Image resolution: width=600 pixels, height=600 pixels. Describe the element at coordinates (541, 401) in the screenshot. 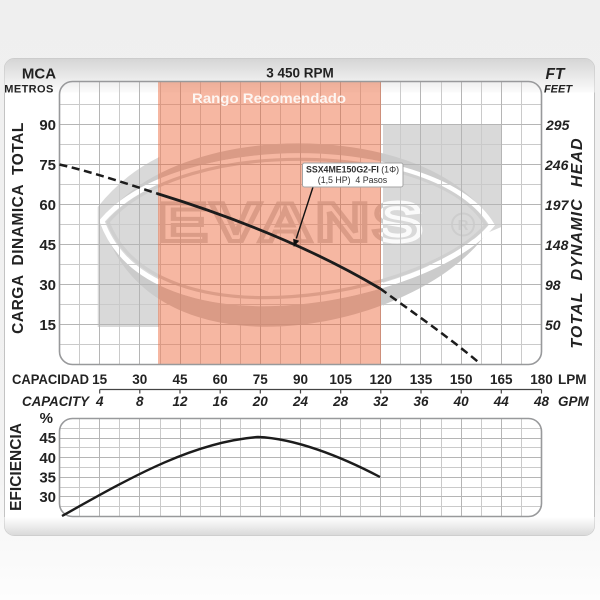

I see `svg-text: 48` at that location.